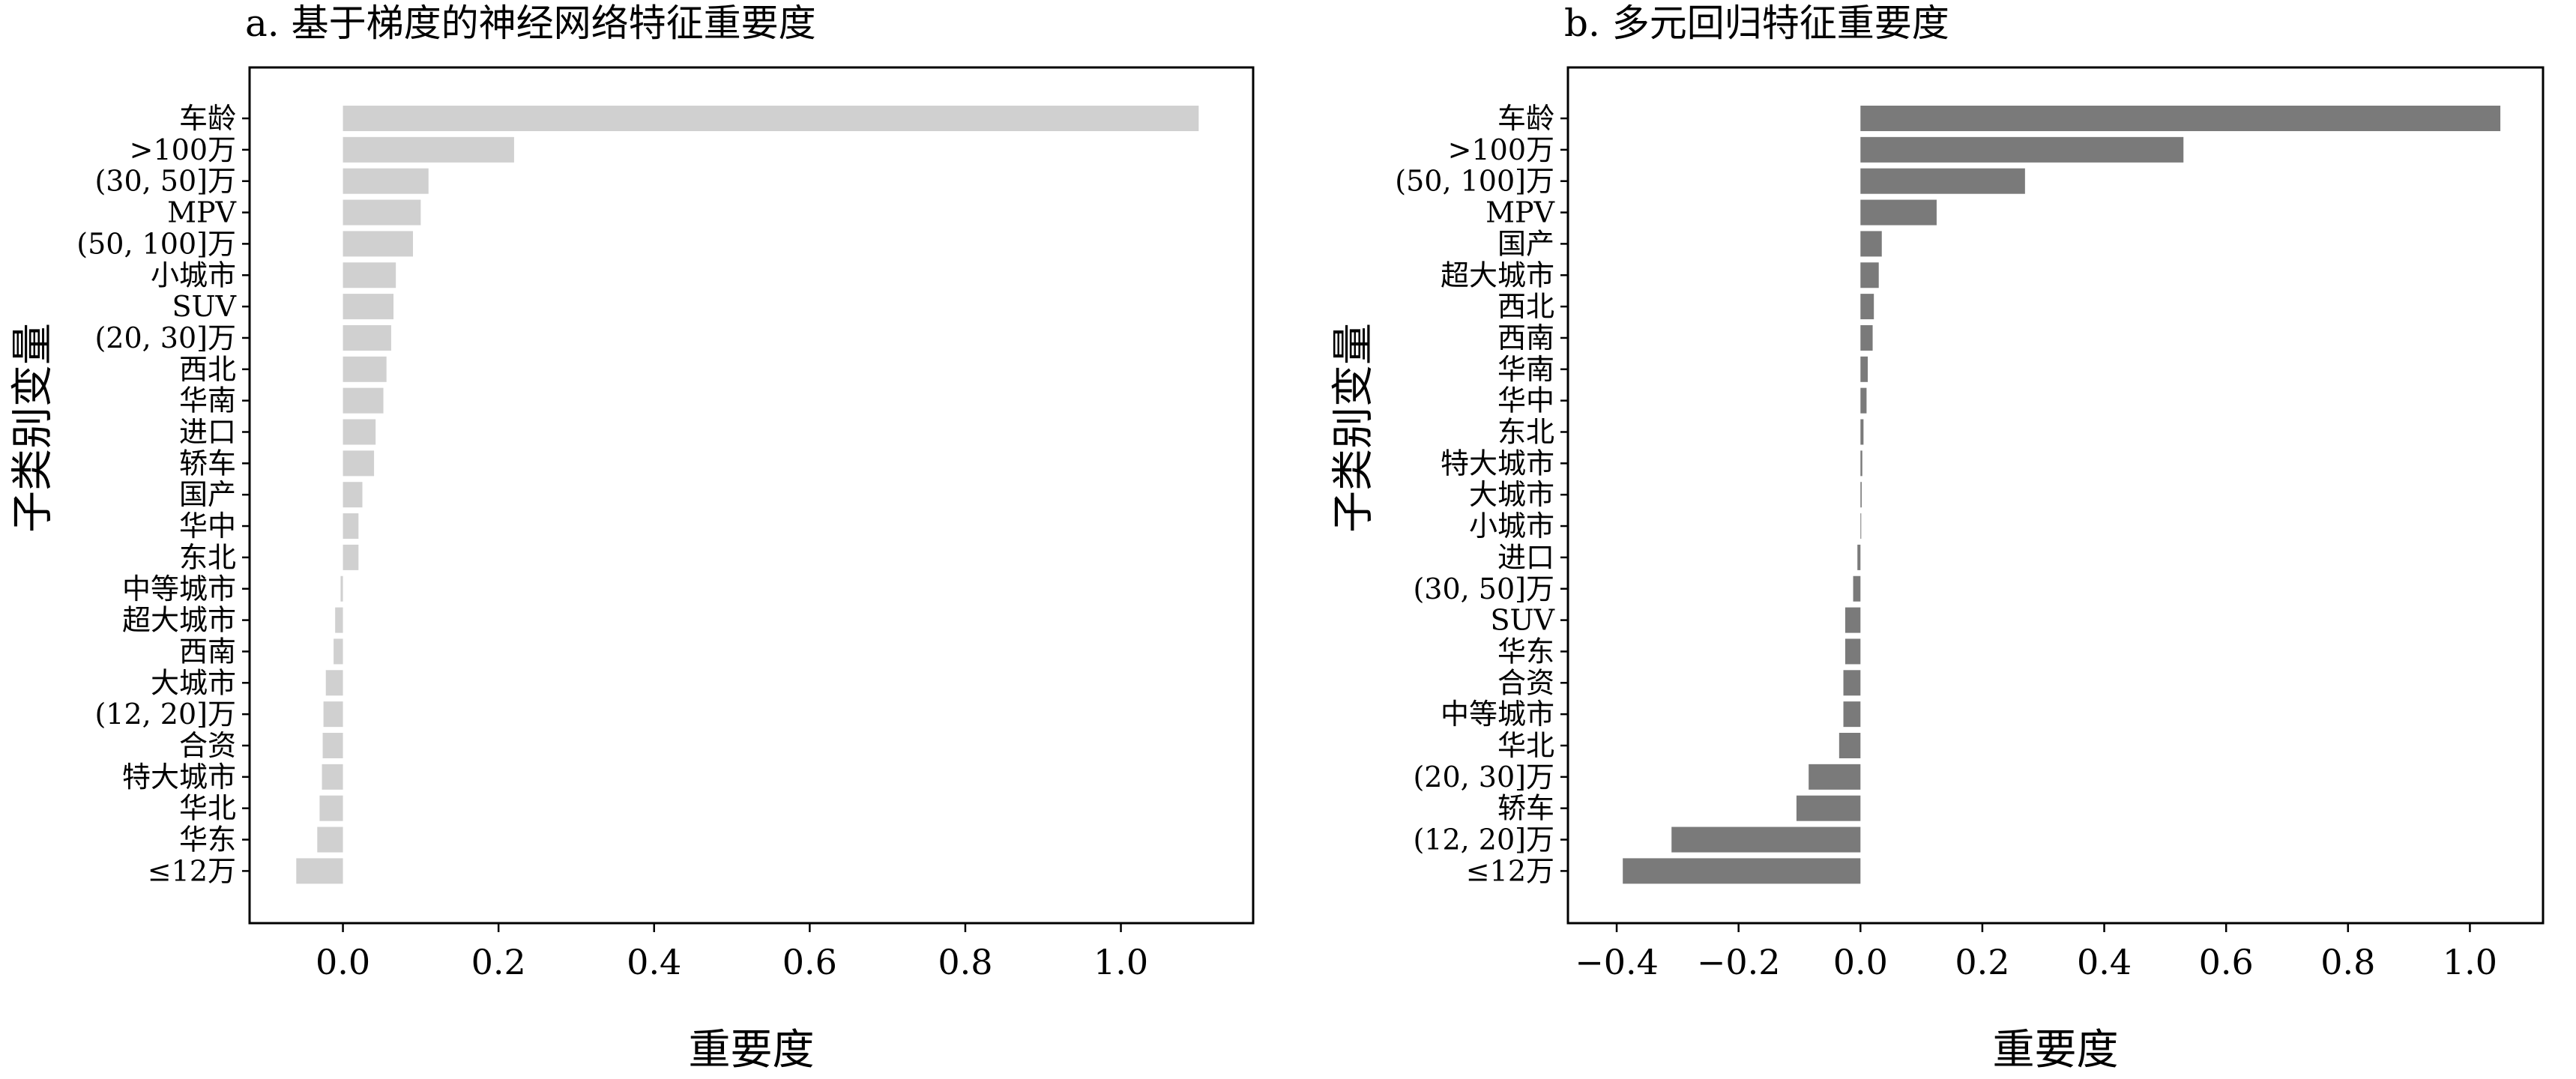 This screenshot has height=1079, width=2576. What do you see at coordinates (1757, 23) in the screenshot?
I see `chart-title: b. 多元回归特征重要度` at bounding box center [1757, 23].